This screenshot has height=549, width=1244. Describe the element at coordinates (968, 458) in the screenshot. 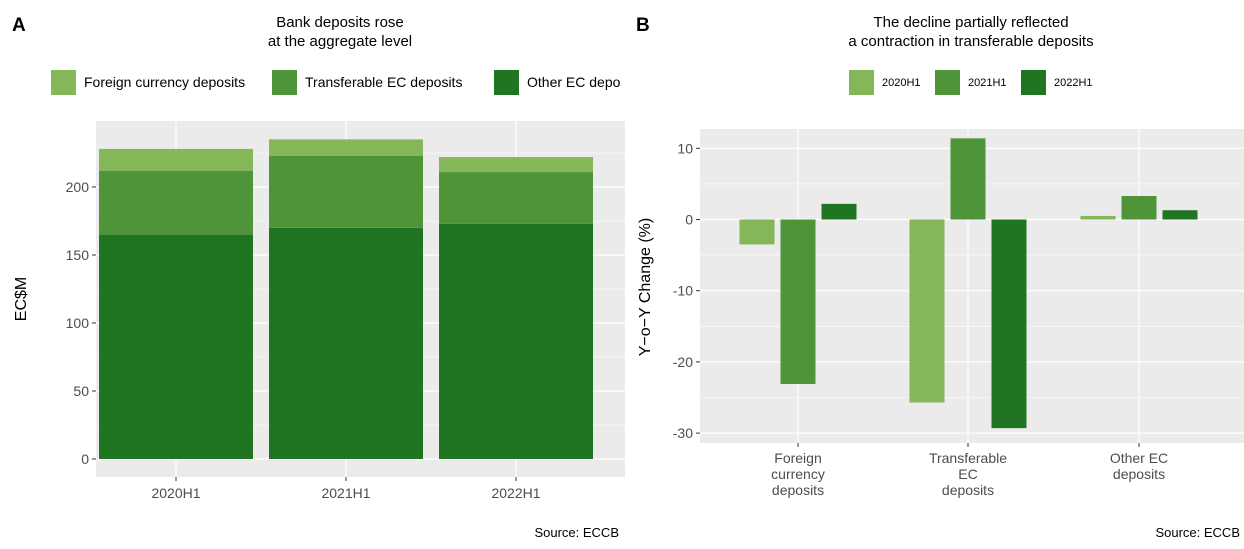

I see `panel-b-xtick-label-line: Transferable` at that location.